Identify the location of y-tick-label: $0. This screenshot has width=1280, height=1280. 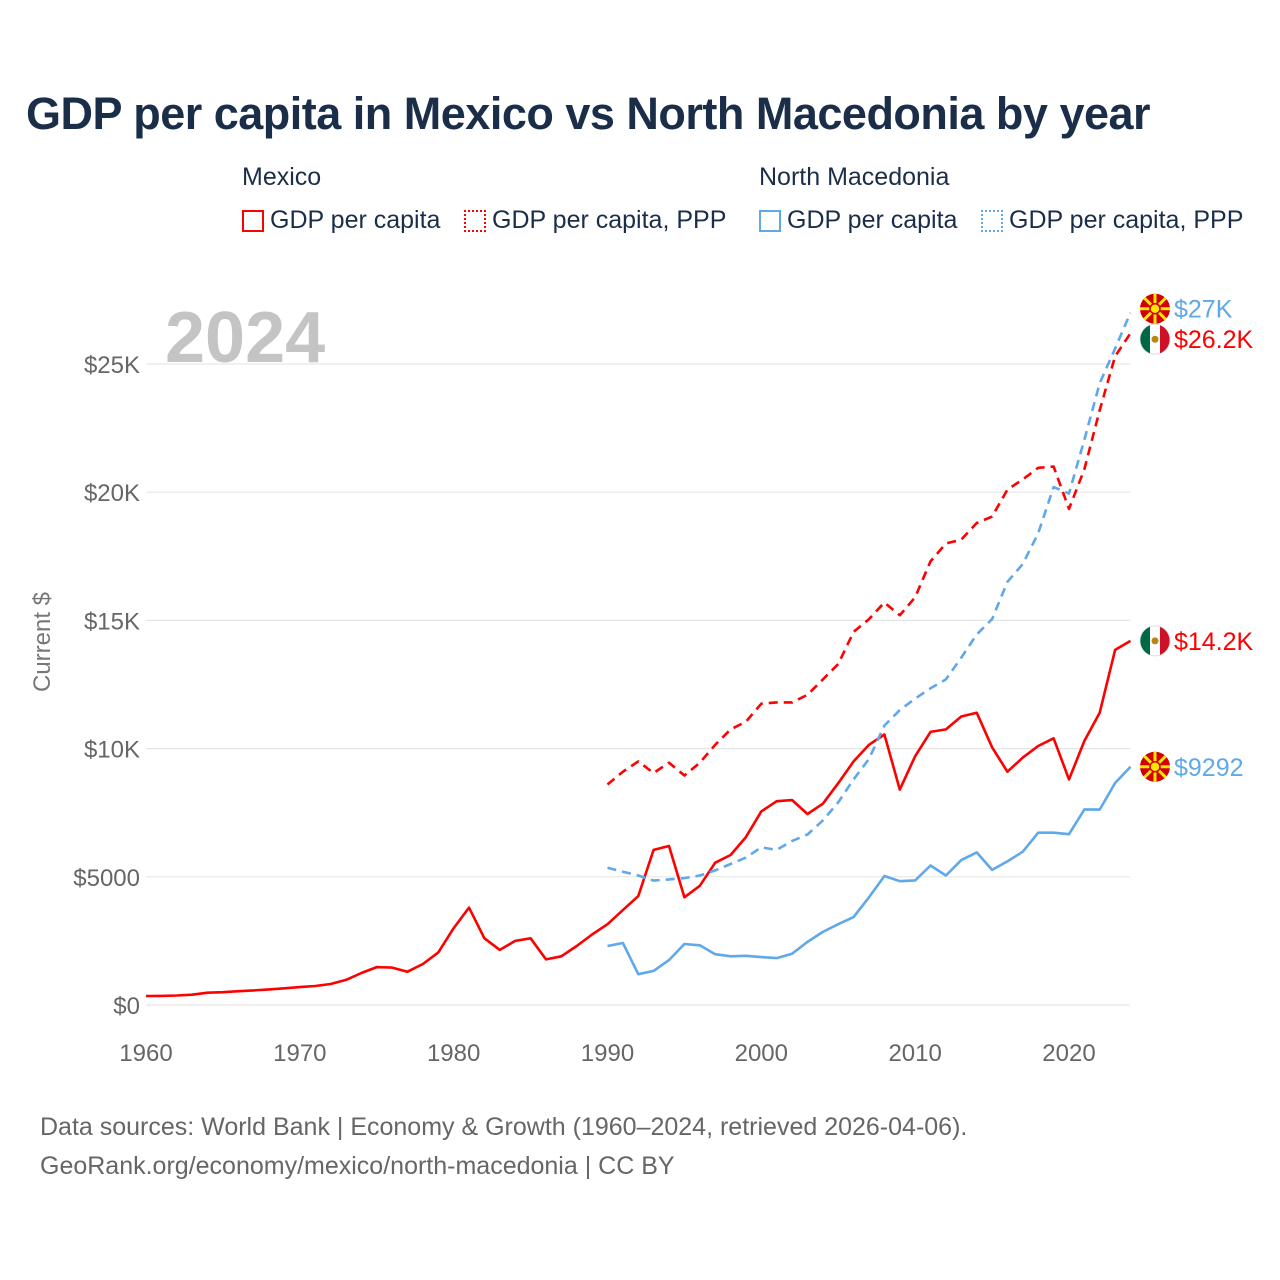
(126, 1006).